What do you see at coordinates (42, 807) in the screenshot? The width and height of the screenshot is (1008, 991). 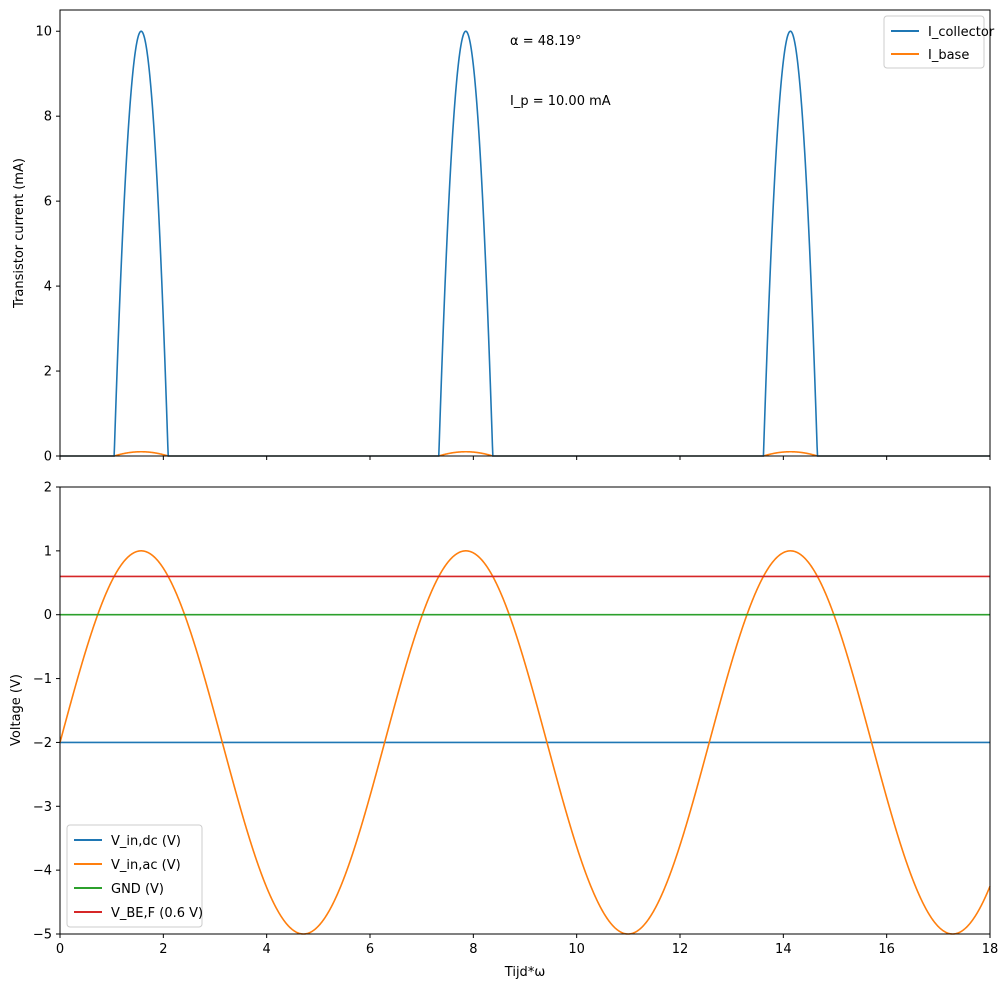 I see `voltage-y-tick-label: −3` at bounding box center [42, 807].